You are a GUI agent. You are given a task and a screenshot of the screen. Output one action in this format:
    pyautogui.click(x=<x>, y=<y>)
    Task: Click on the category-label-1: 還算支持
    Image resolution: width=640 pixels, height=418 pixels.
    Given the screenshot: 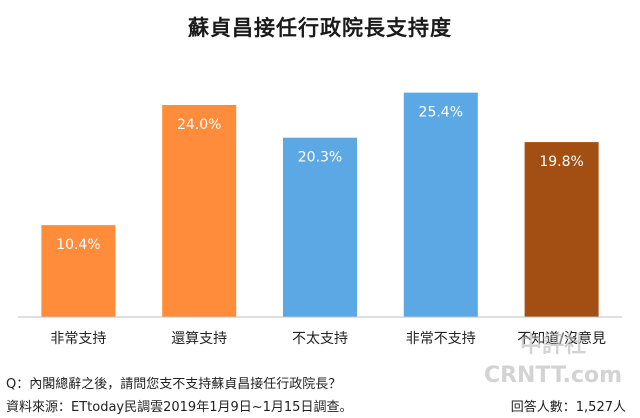 What is the action you would take?
    pyautogui.click(x=199, y=339)
    